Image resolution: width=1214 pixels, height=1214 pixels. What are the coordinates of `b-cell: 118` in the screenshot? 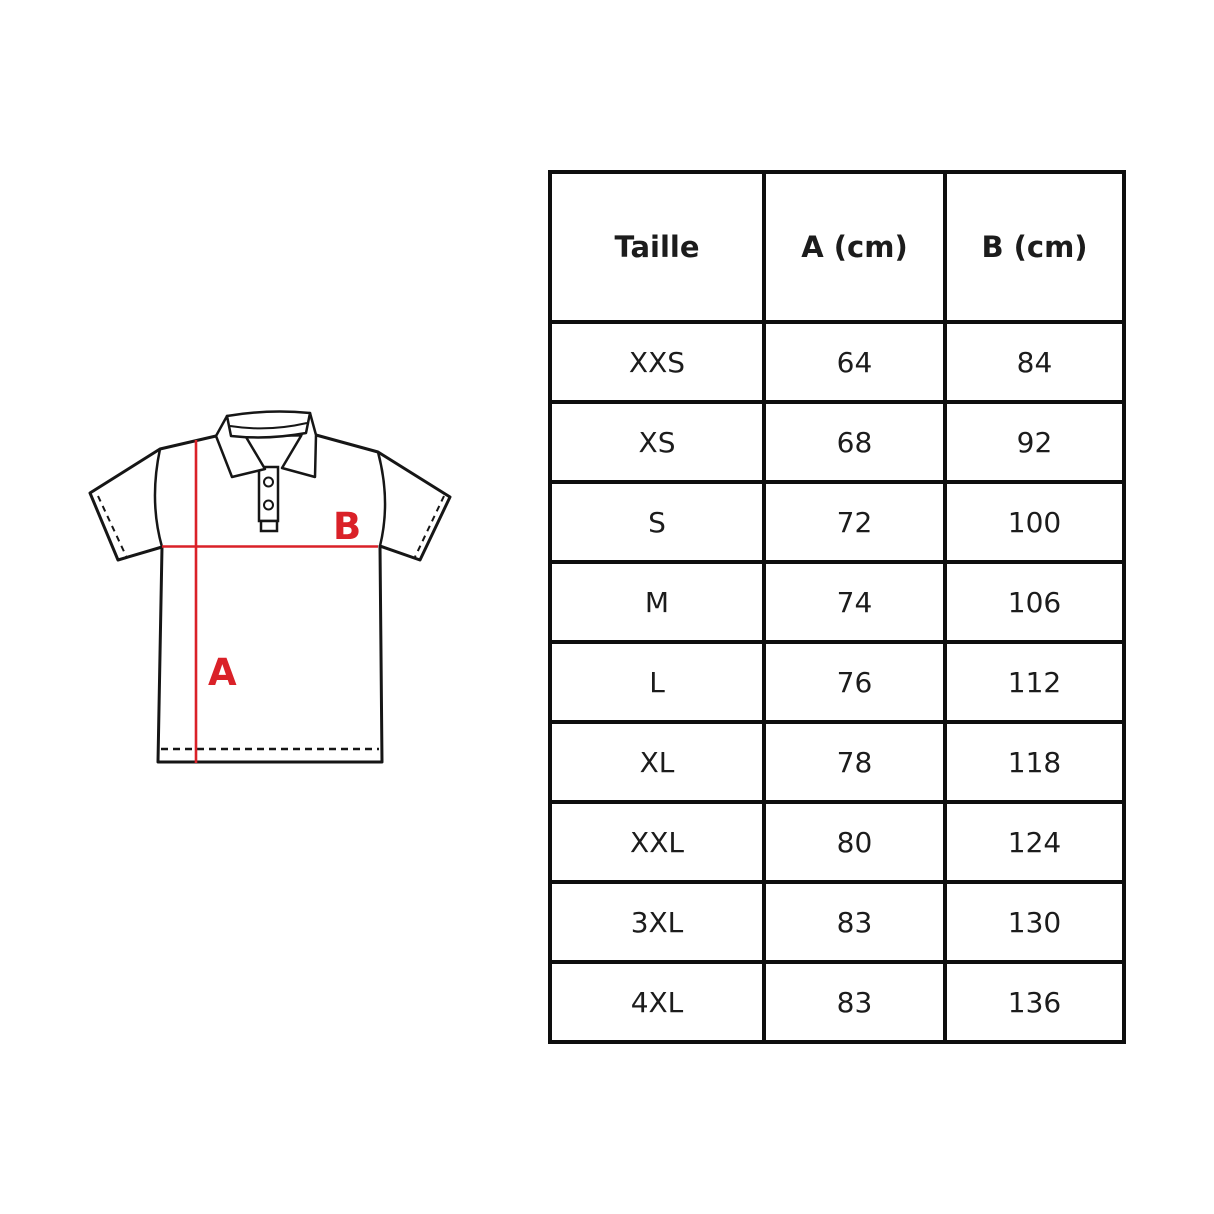 It's located at (1034, 762).